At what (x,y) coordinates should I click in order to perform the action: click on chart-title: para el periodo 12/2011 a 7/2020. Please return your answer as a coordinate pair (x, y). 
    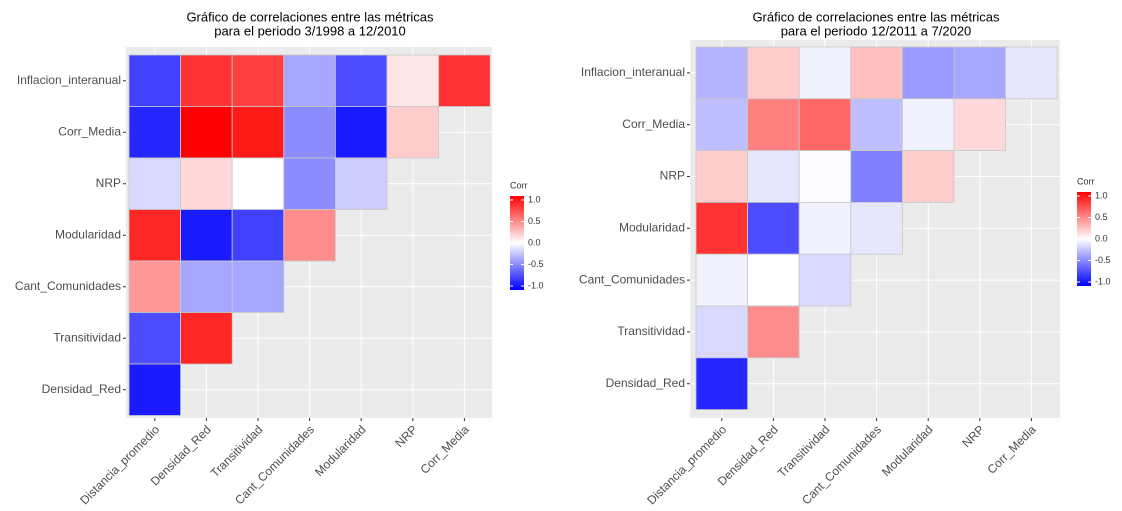
    Looking at the image, I should click on (876, 30).